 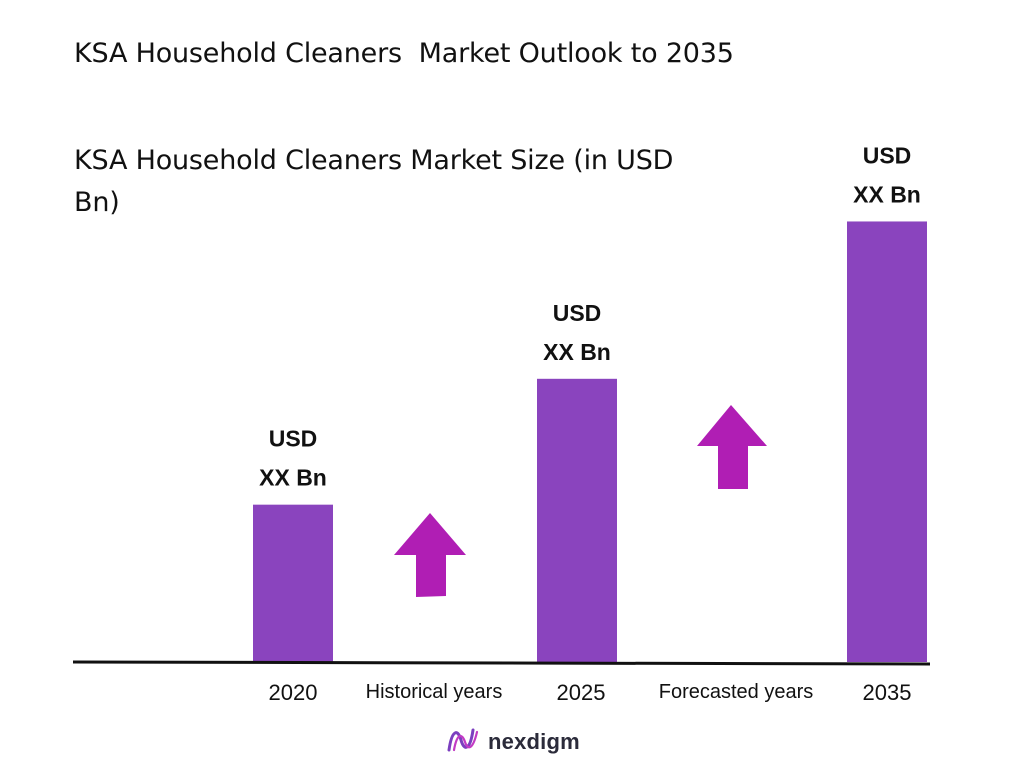 What do you see at coordinates (577, 520) in the screenshot?
I see `bar-2025` at bounding box center [577, 520].